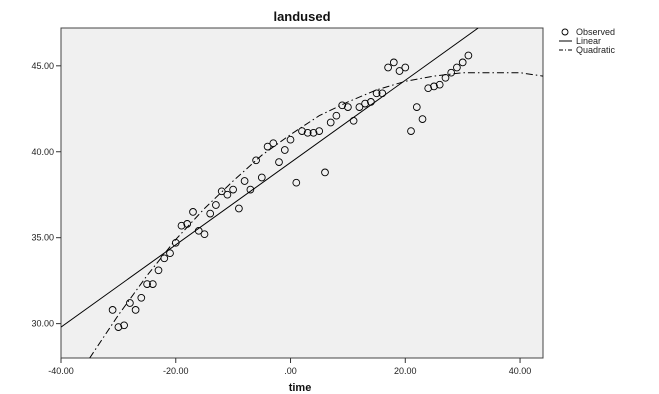 The height and width of the screenshot is (394, 659). Describe the element at coordinates (61, 371) in the screenshot. I see `x-tick-label: -40.00` at that location.